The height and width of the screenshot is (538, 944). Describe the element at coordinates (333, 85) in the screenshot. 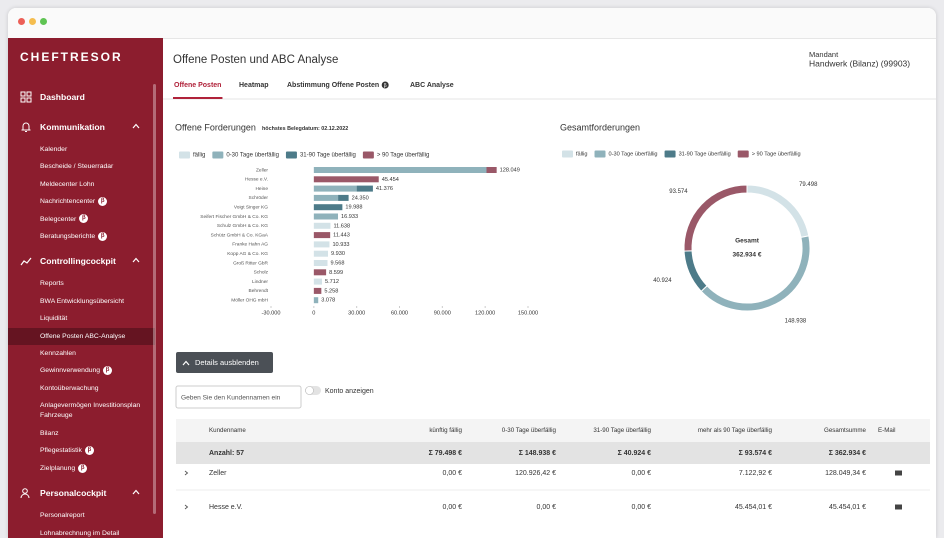

I see `tab: Abstimmung Offene Posten` at that location.